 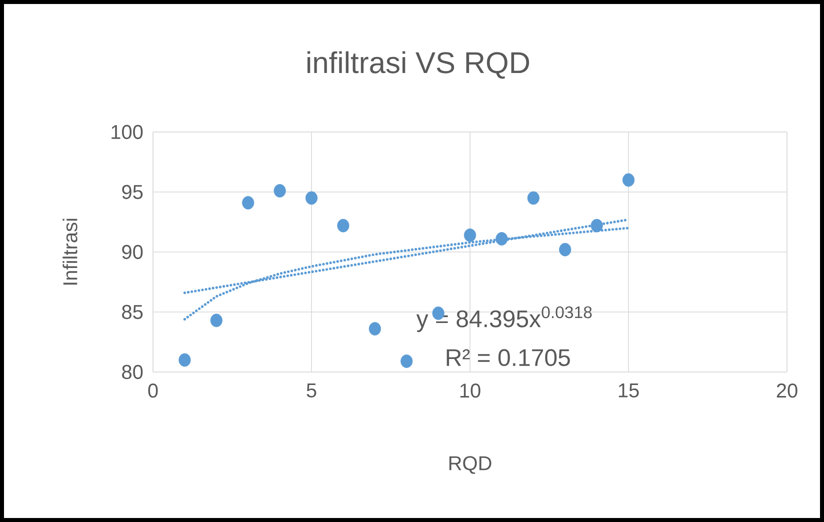 What do you see at coordinates (470, 391) in the screenshot?
I see `x-tick-label: 10` at bounding box center [470, 391].